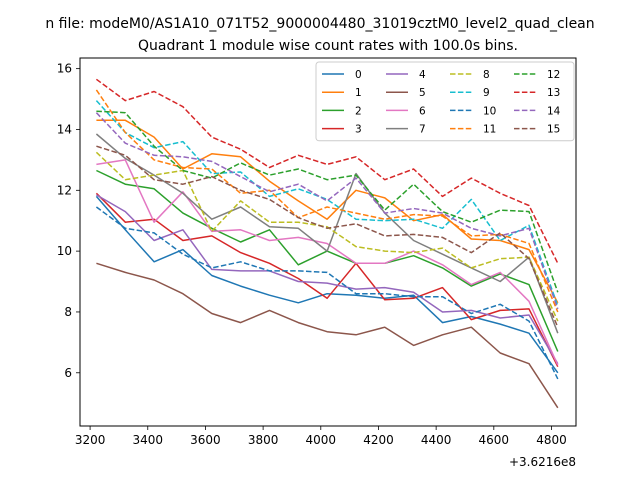  What do you see at coordinates (64, 190) in the screenshot?
I see `y-tick-label: 12` at bounding box center [64, 190].